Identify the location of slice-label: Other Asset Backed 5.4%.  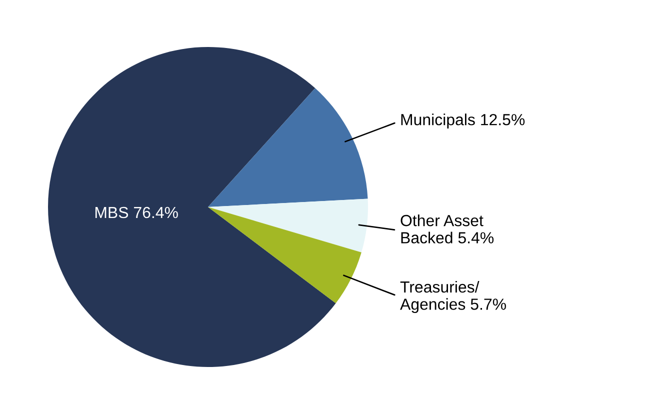
(447, 229).